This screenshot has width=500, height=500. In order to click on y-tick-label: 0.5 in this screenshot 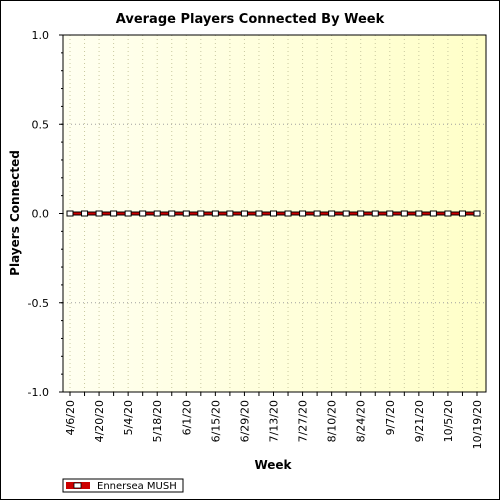, I will do `click(41, 124)`.